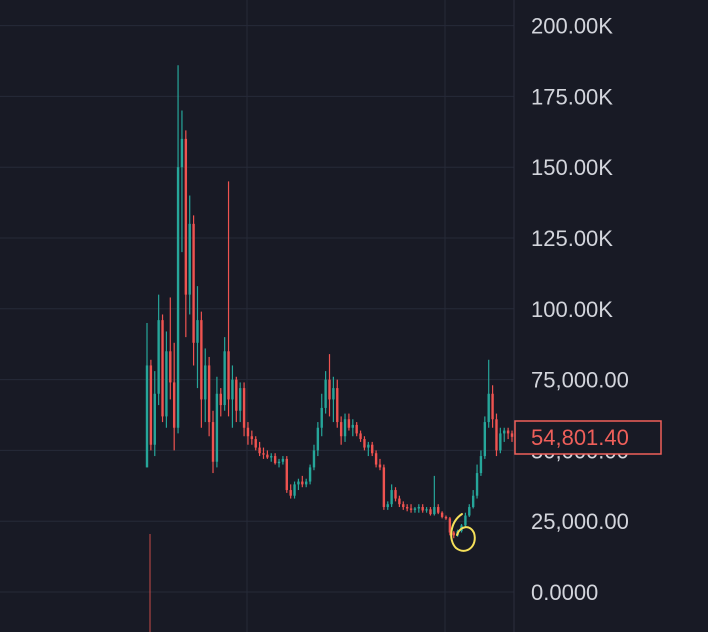  What do you see at coordinates (572, 96) in the screenshot?
I see `y-tick-label: 175.00K` at bounding box center [572, 96].